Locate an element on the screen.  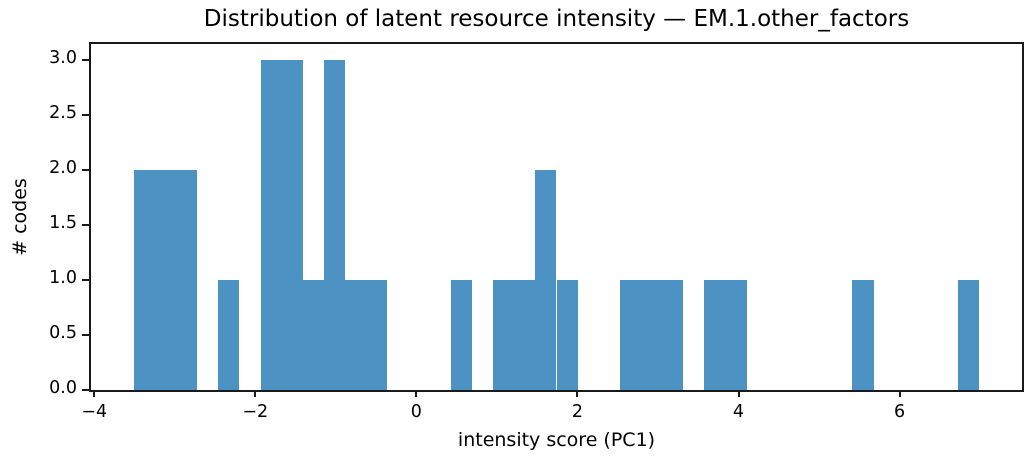
y-tick-label: 0.5 is located at coordinates (63, 333).